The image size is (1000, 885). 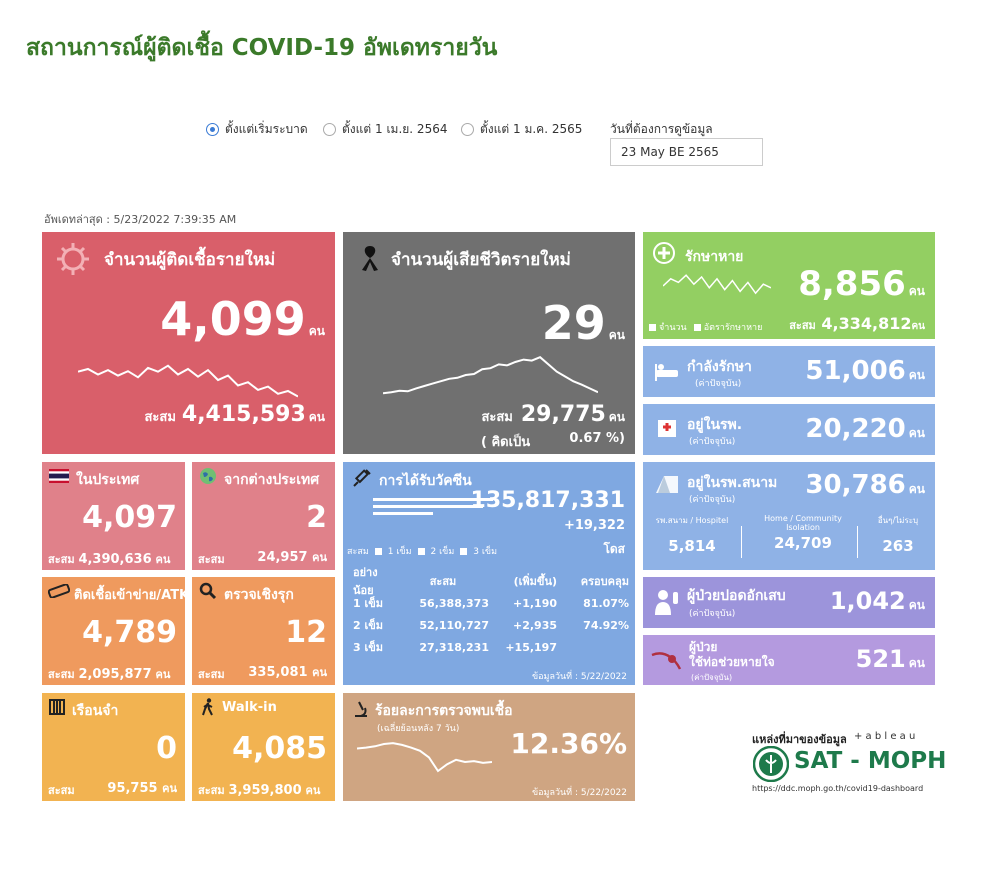 What do you see at coordinates (692, 546) in the screenshot?
I see `field-col-value: 5,814` at bounding box center [692, 546].